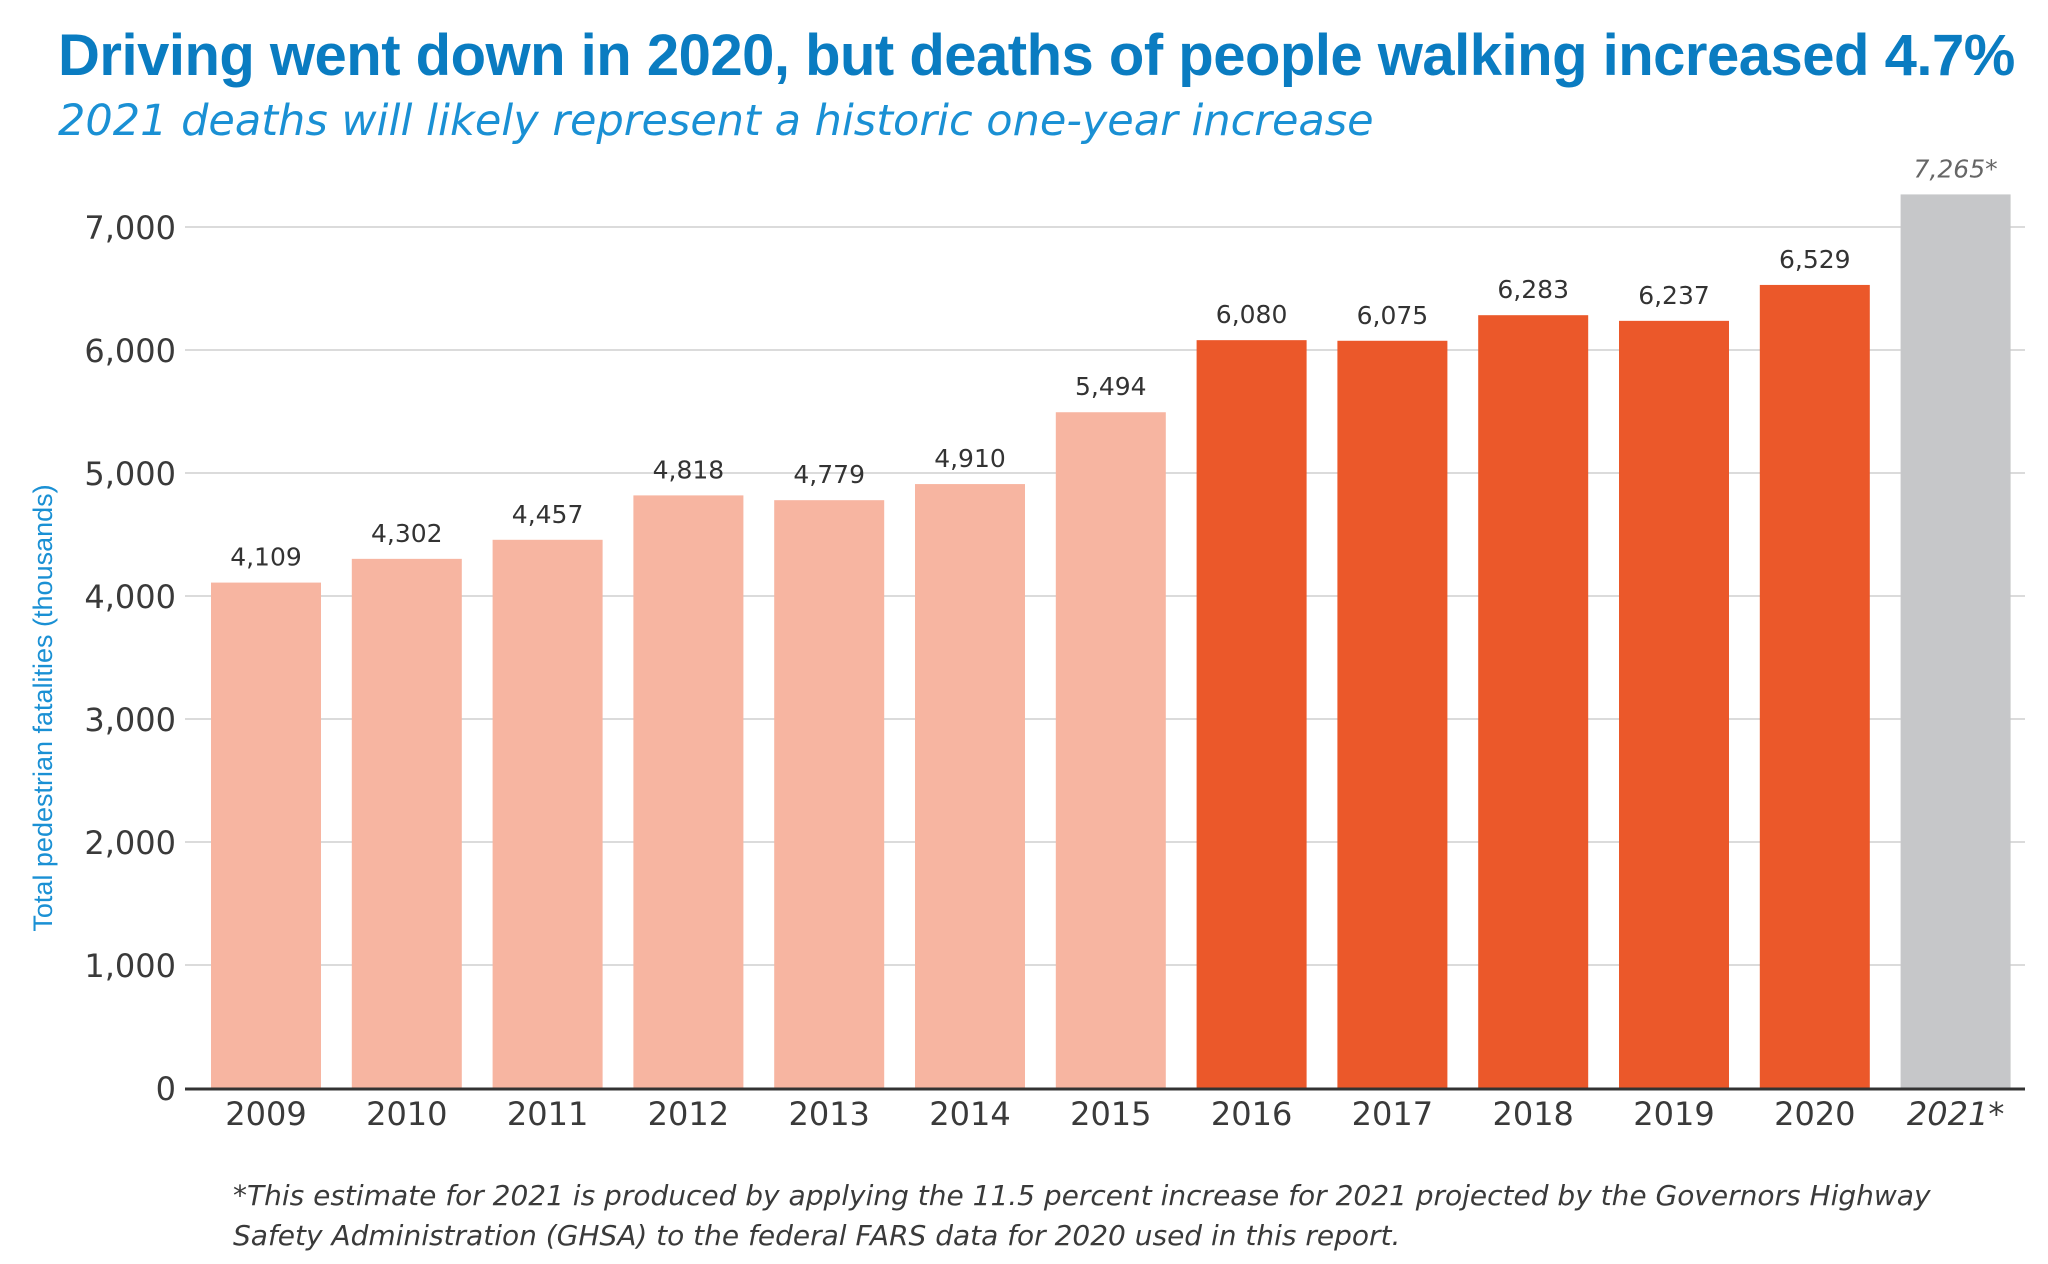  What do you see at coordinates (1111, 386) in the screenshot?
I see `value-label: 5,494` at bounding box center [1111, 386].